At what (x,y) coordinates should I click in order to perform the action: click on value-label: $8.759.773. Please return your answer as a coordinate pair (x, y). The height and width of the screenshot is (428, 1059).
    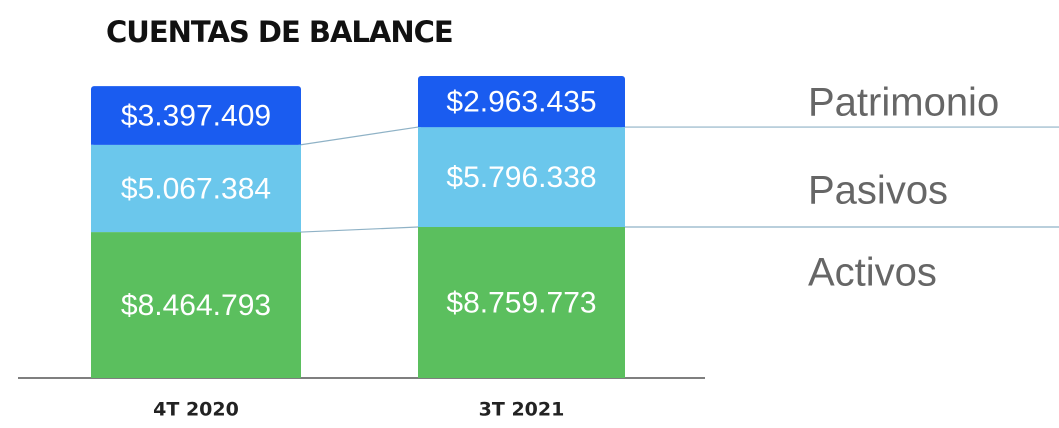
    Looking at the image, I should click on (521, 302).